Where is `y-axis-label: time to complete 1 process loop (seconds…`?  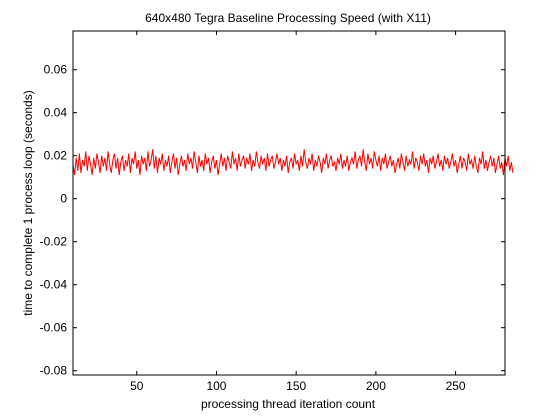 y-axis-label: time to complete 1 process loop (seconds… is located at coordinates (28, 202).